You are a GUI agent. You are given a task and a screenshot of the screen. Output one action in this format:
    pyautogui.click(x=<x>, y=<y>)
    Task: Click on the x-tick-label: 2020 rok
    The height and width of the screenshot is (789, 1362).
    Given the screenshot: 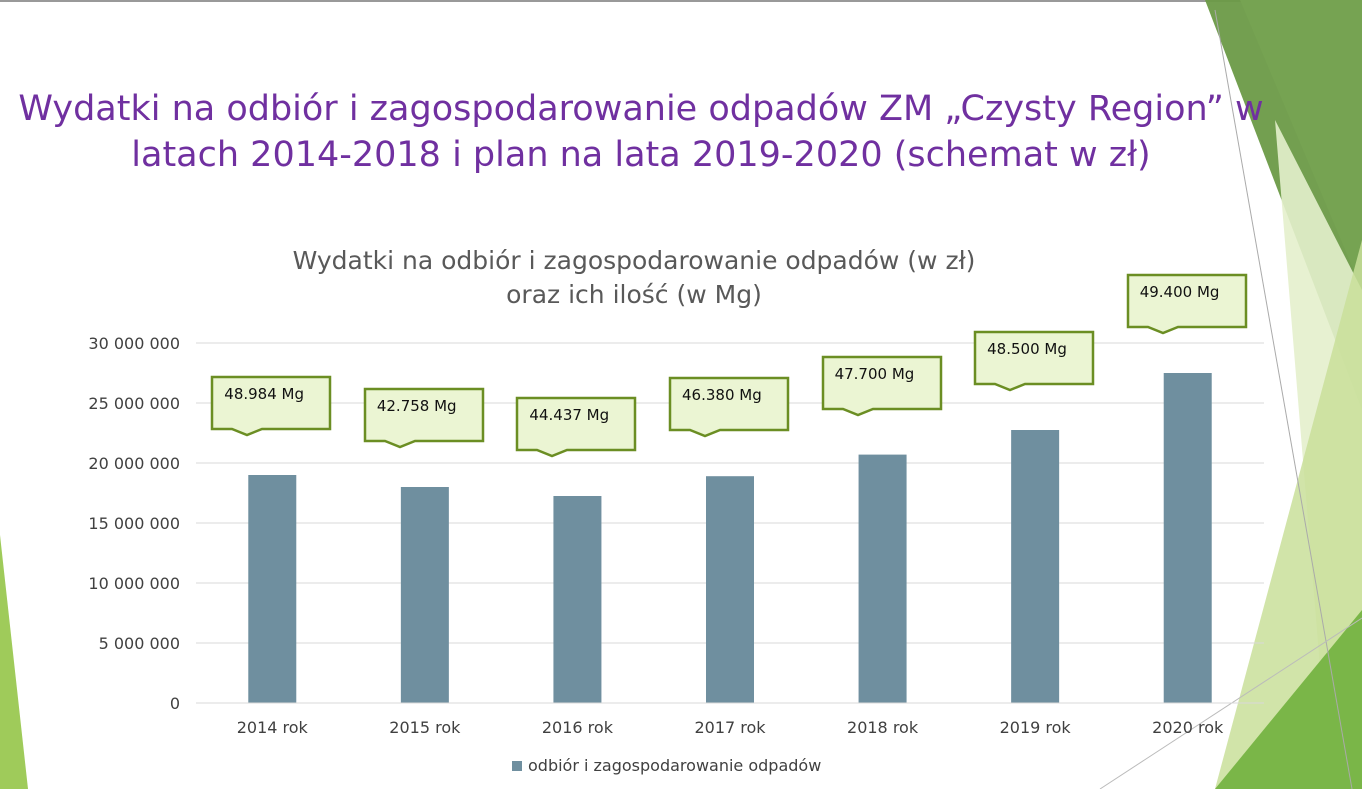 What is the action you would take?
    pyautogui.click(x=1188, y=727)
    